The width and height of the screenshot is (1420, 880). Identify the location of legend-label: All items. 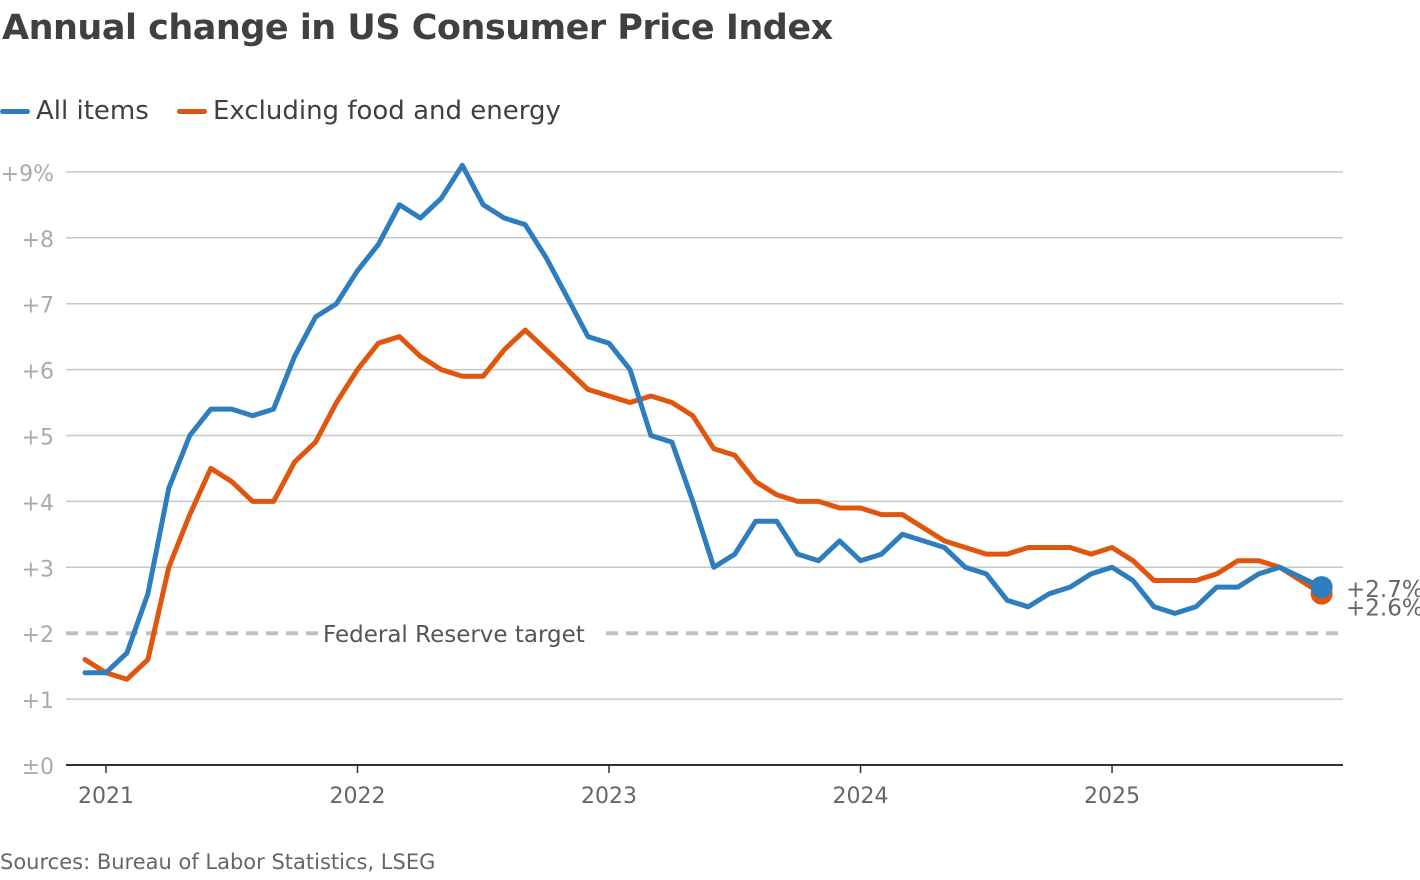
(92, 111).